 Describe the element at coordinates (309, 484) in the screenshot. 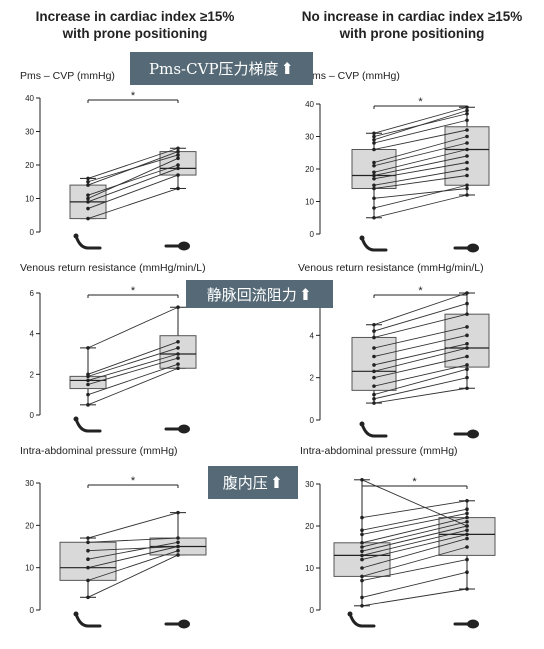

I see `y-tick-label: 30` at that location.